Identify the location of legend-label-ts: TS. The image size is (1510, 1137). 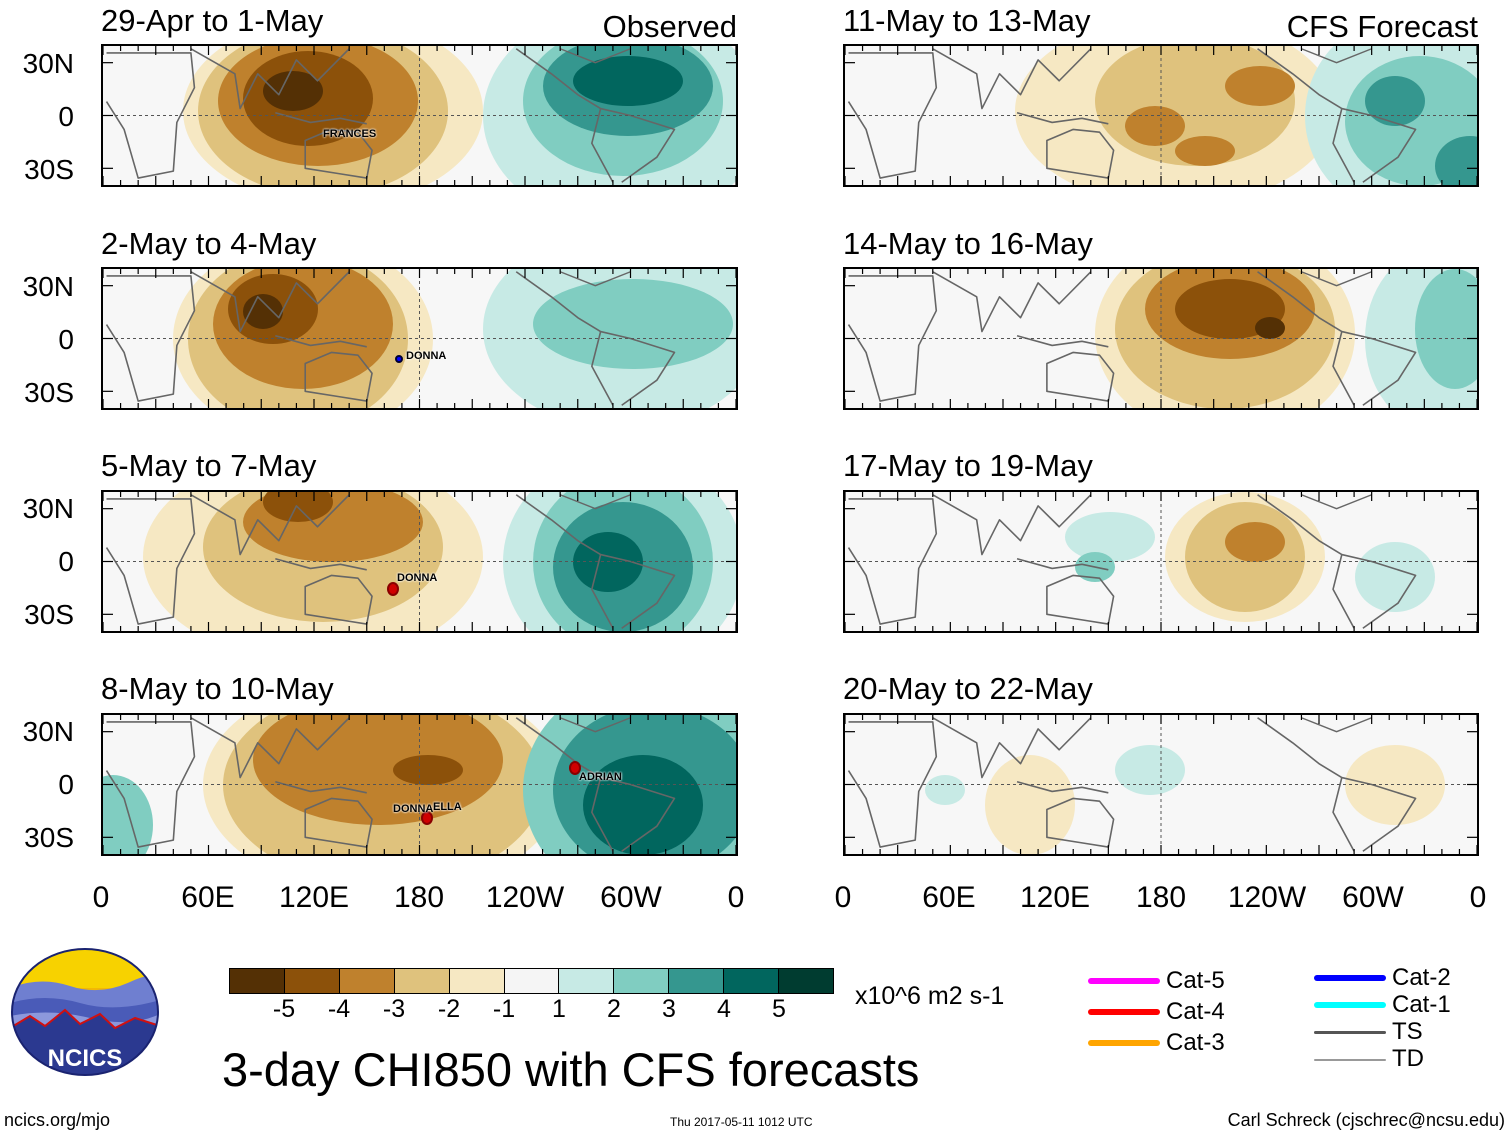
(1407, 1031).